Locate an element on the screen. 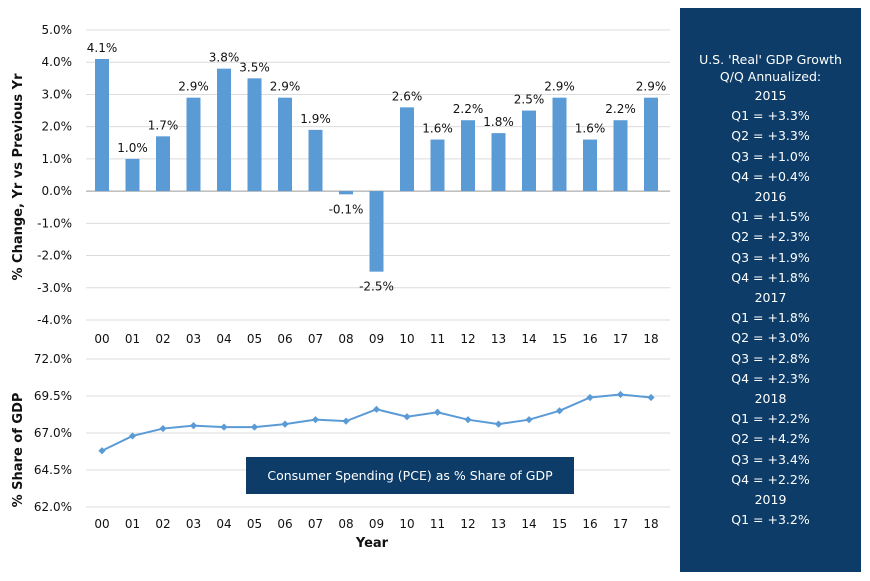 This screenshot has height=581, width=870. bar-data-label: 2.6% is located at coordinates (407, 96).